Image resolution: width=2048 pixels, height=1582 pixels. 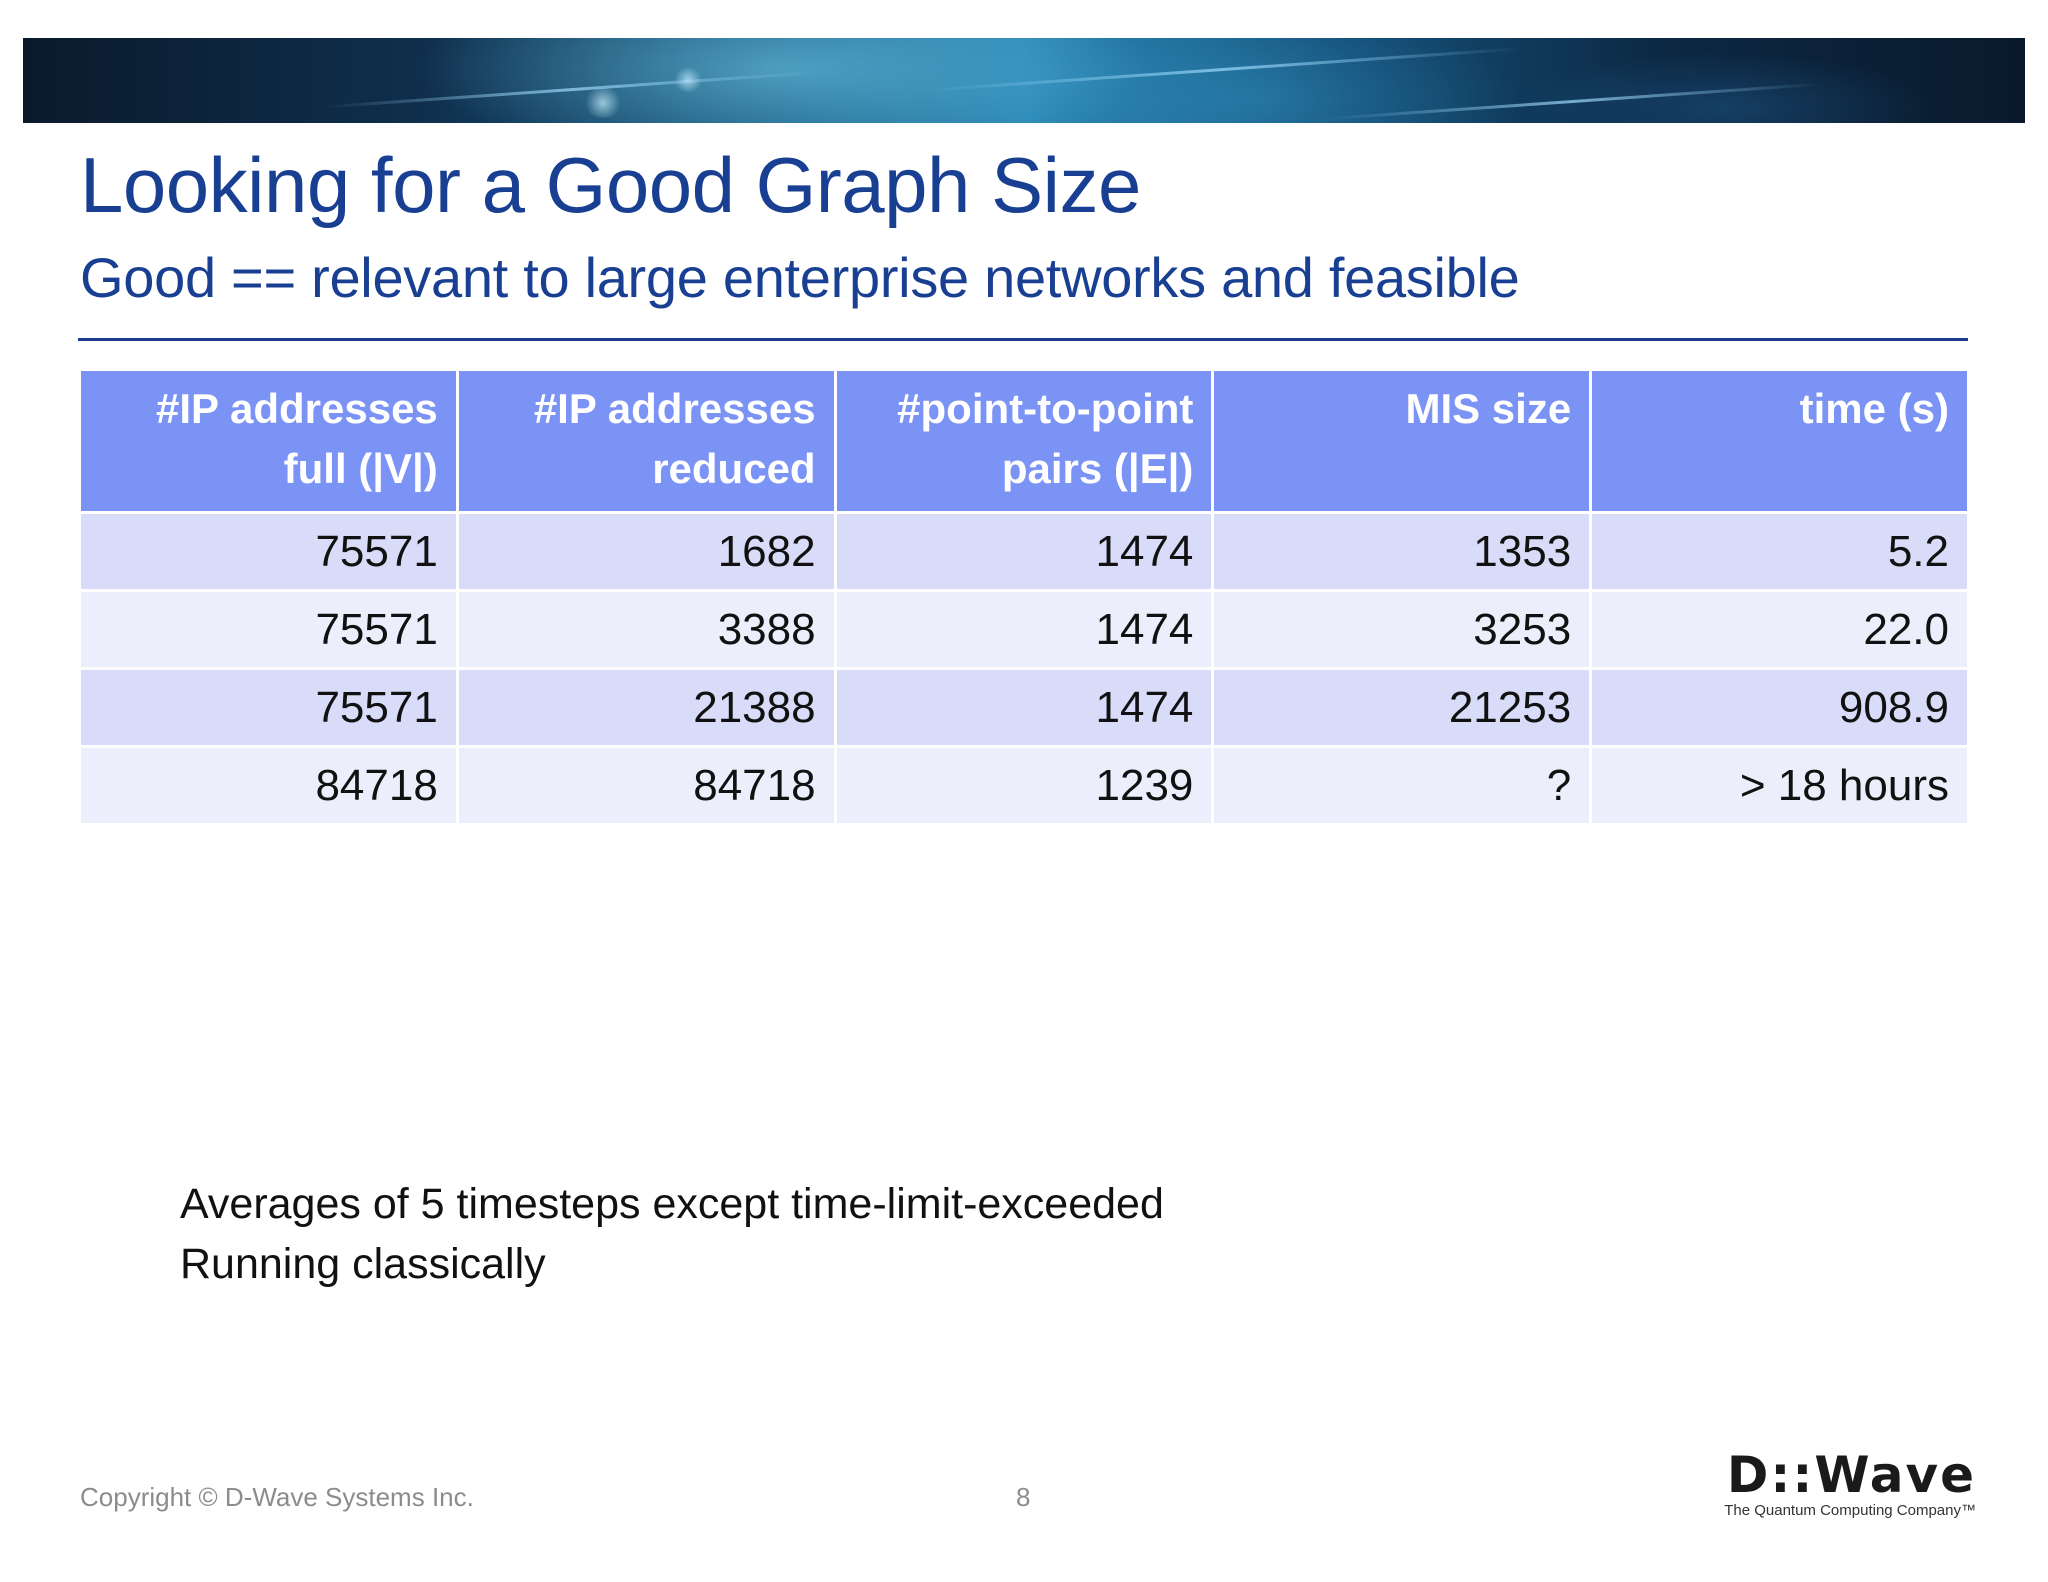 I want to click on dwave-logo: D::Wave The Quantum Computing Company™, so click(x=1846, y=1484).